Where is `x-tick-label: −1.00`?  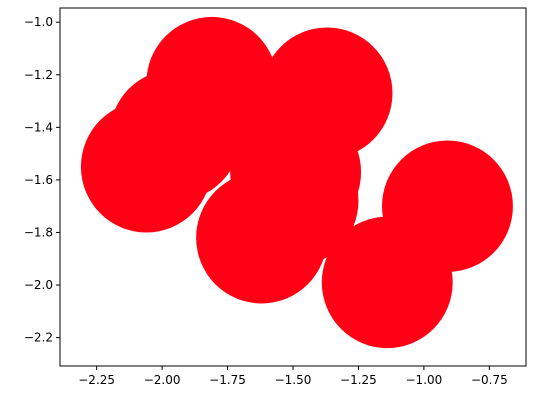 x-tick-label: −1.00 is located at coordinates (424, 380).